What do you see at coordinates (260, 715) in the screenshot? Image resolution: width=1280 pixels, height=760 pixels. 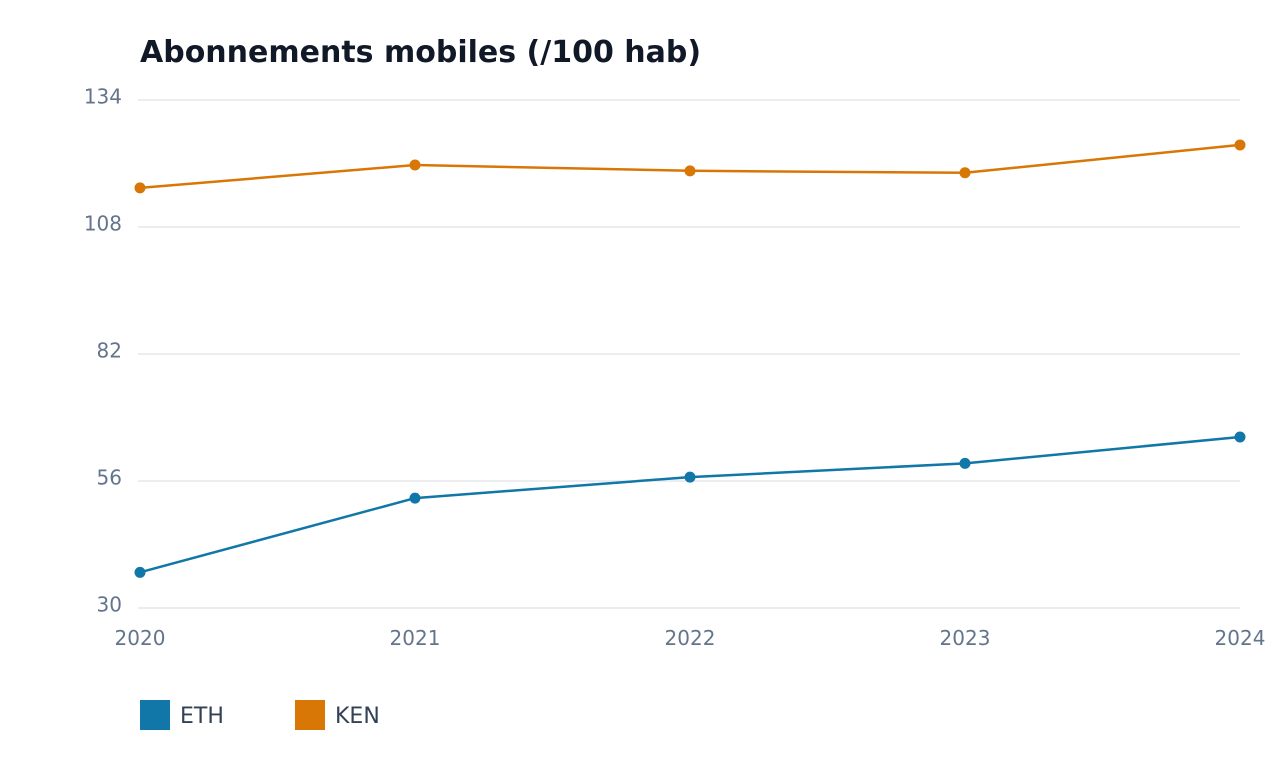 I see `legend: ETH KEN` at bounding box center [260, 715].